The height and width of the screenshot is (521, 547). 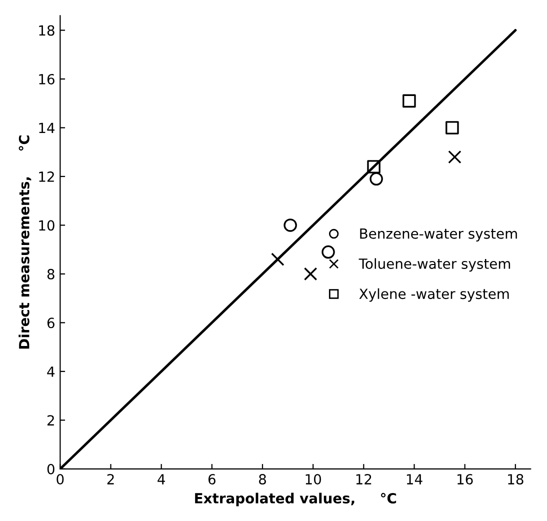 I want to click on legend-label: Benzene-water system, so click(x=438, y=235).